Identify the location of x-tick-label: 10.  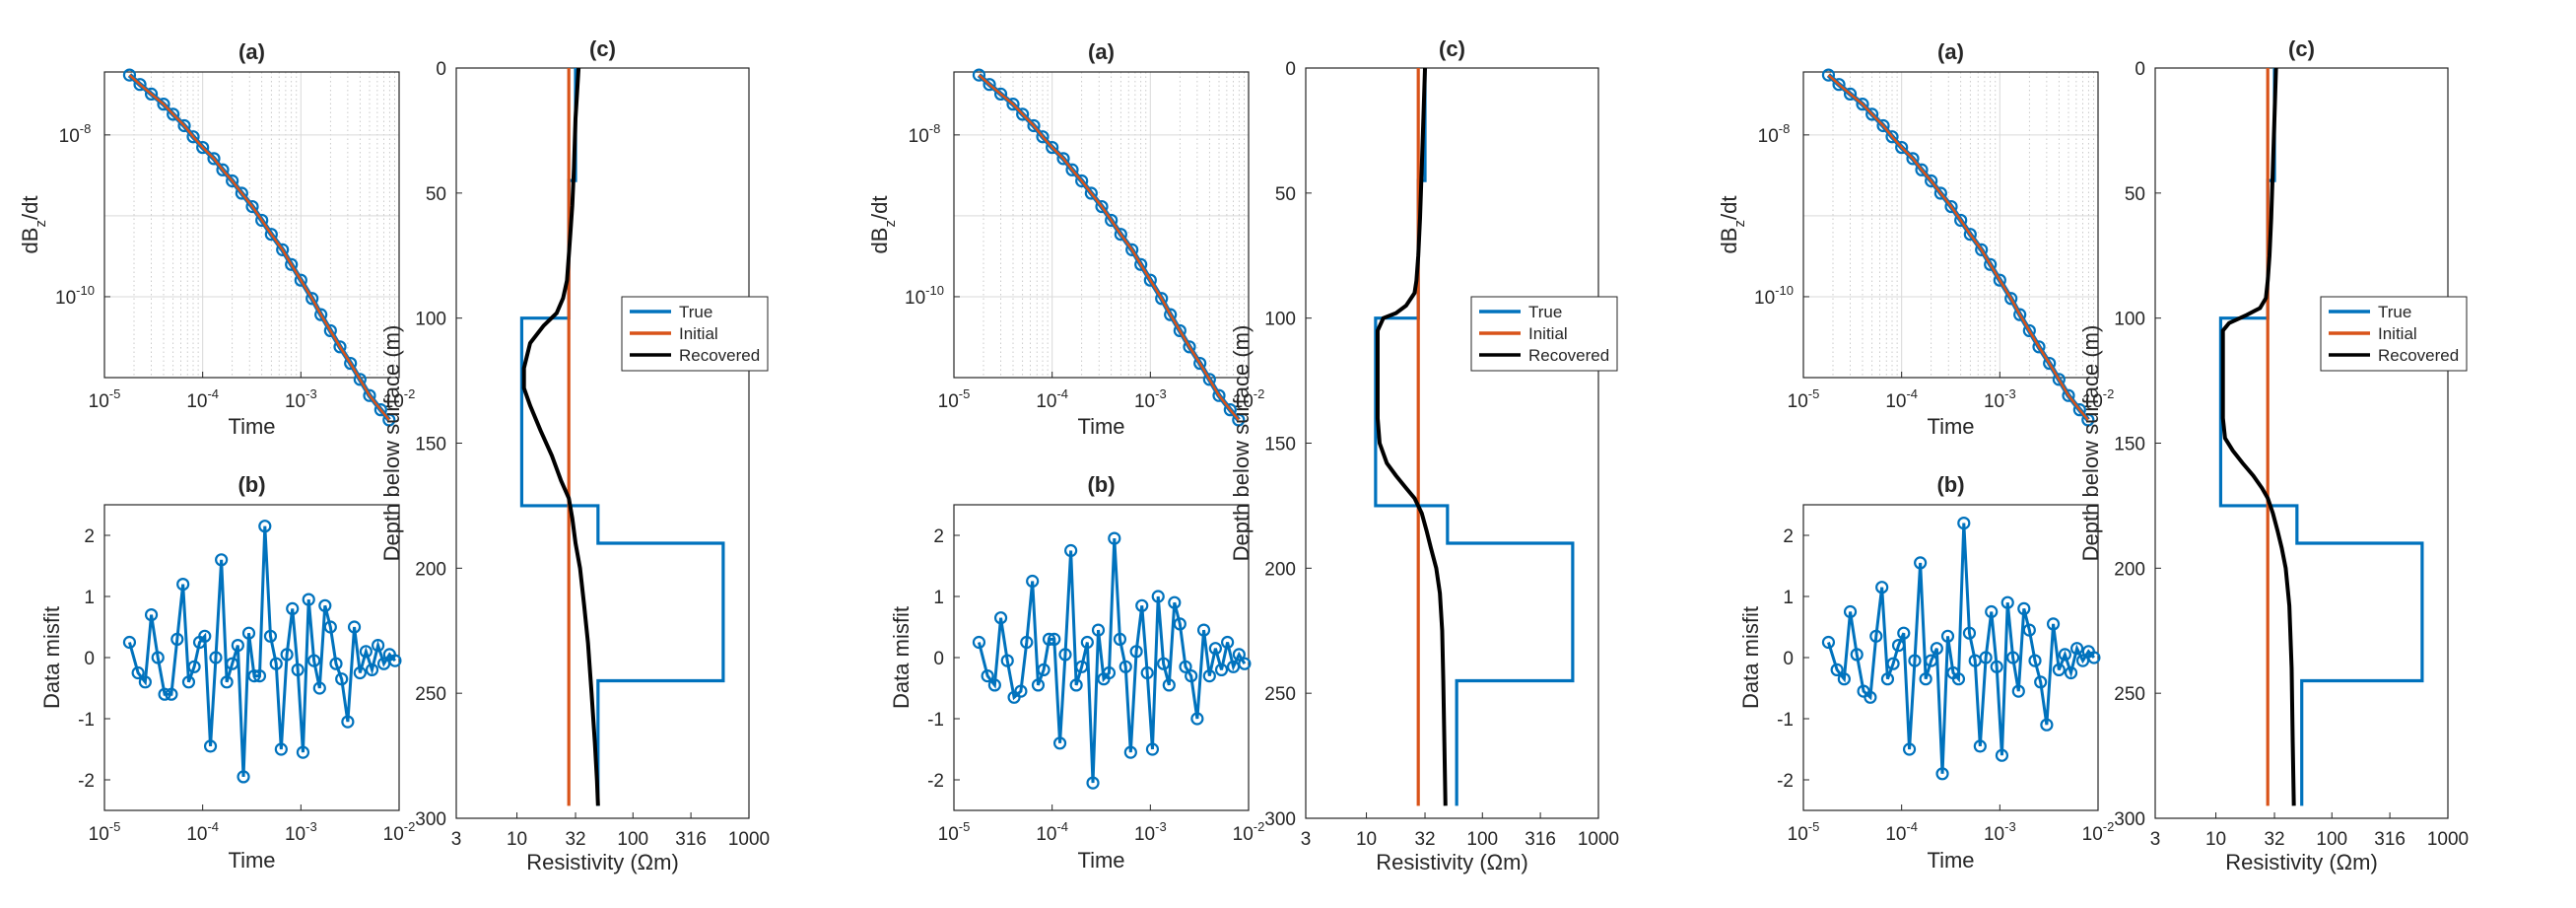
(1366, 839).